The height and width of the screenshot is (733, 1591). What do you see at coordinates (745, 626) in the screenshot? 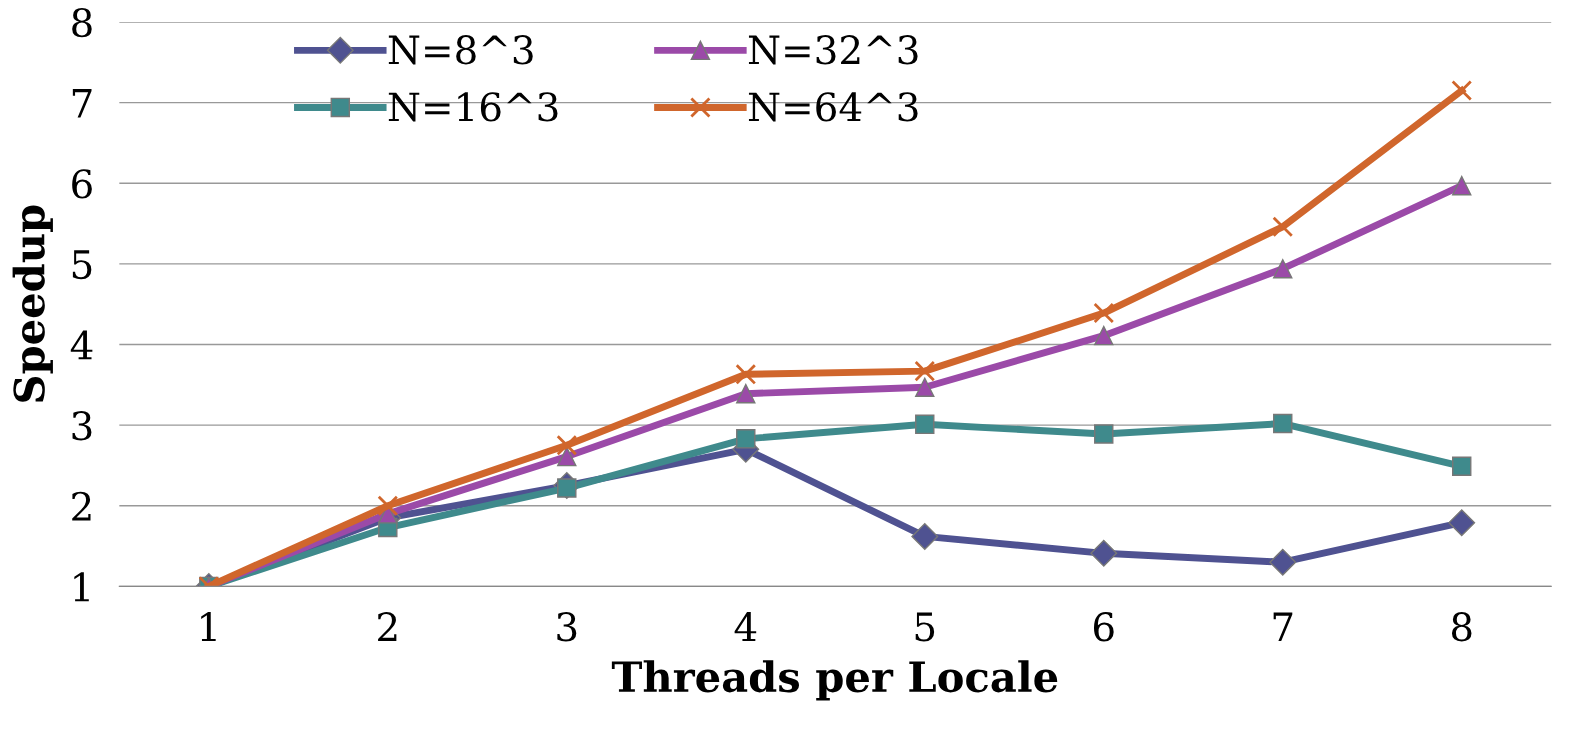
I see `x-tick-label: 4` at bounding box center [745, 626].